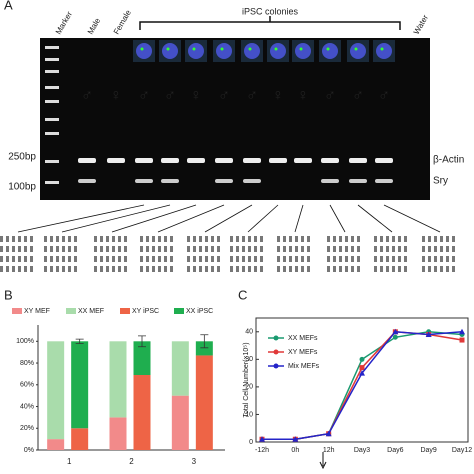  What do you see at coordinates (204, 341) in the screenshot?
I see `error-bar` at bounding box center [204, 341].